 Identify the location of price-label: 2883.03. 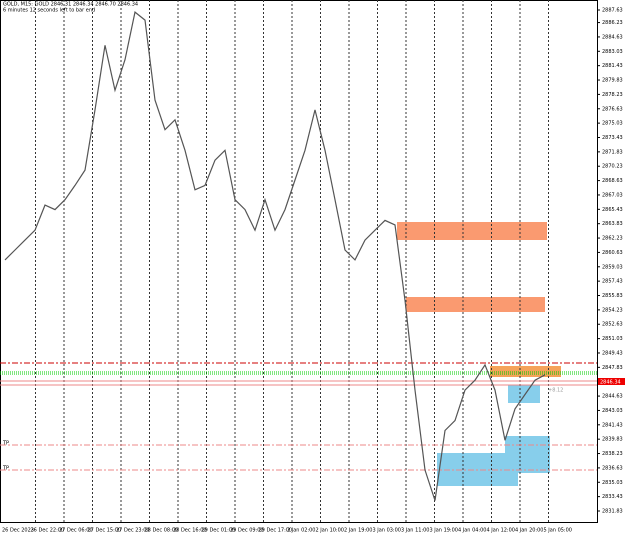
(612, 52).